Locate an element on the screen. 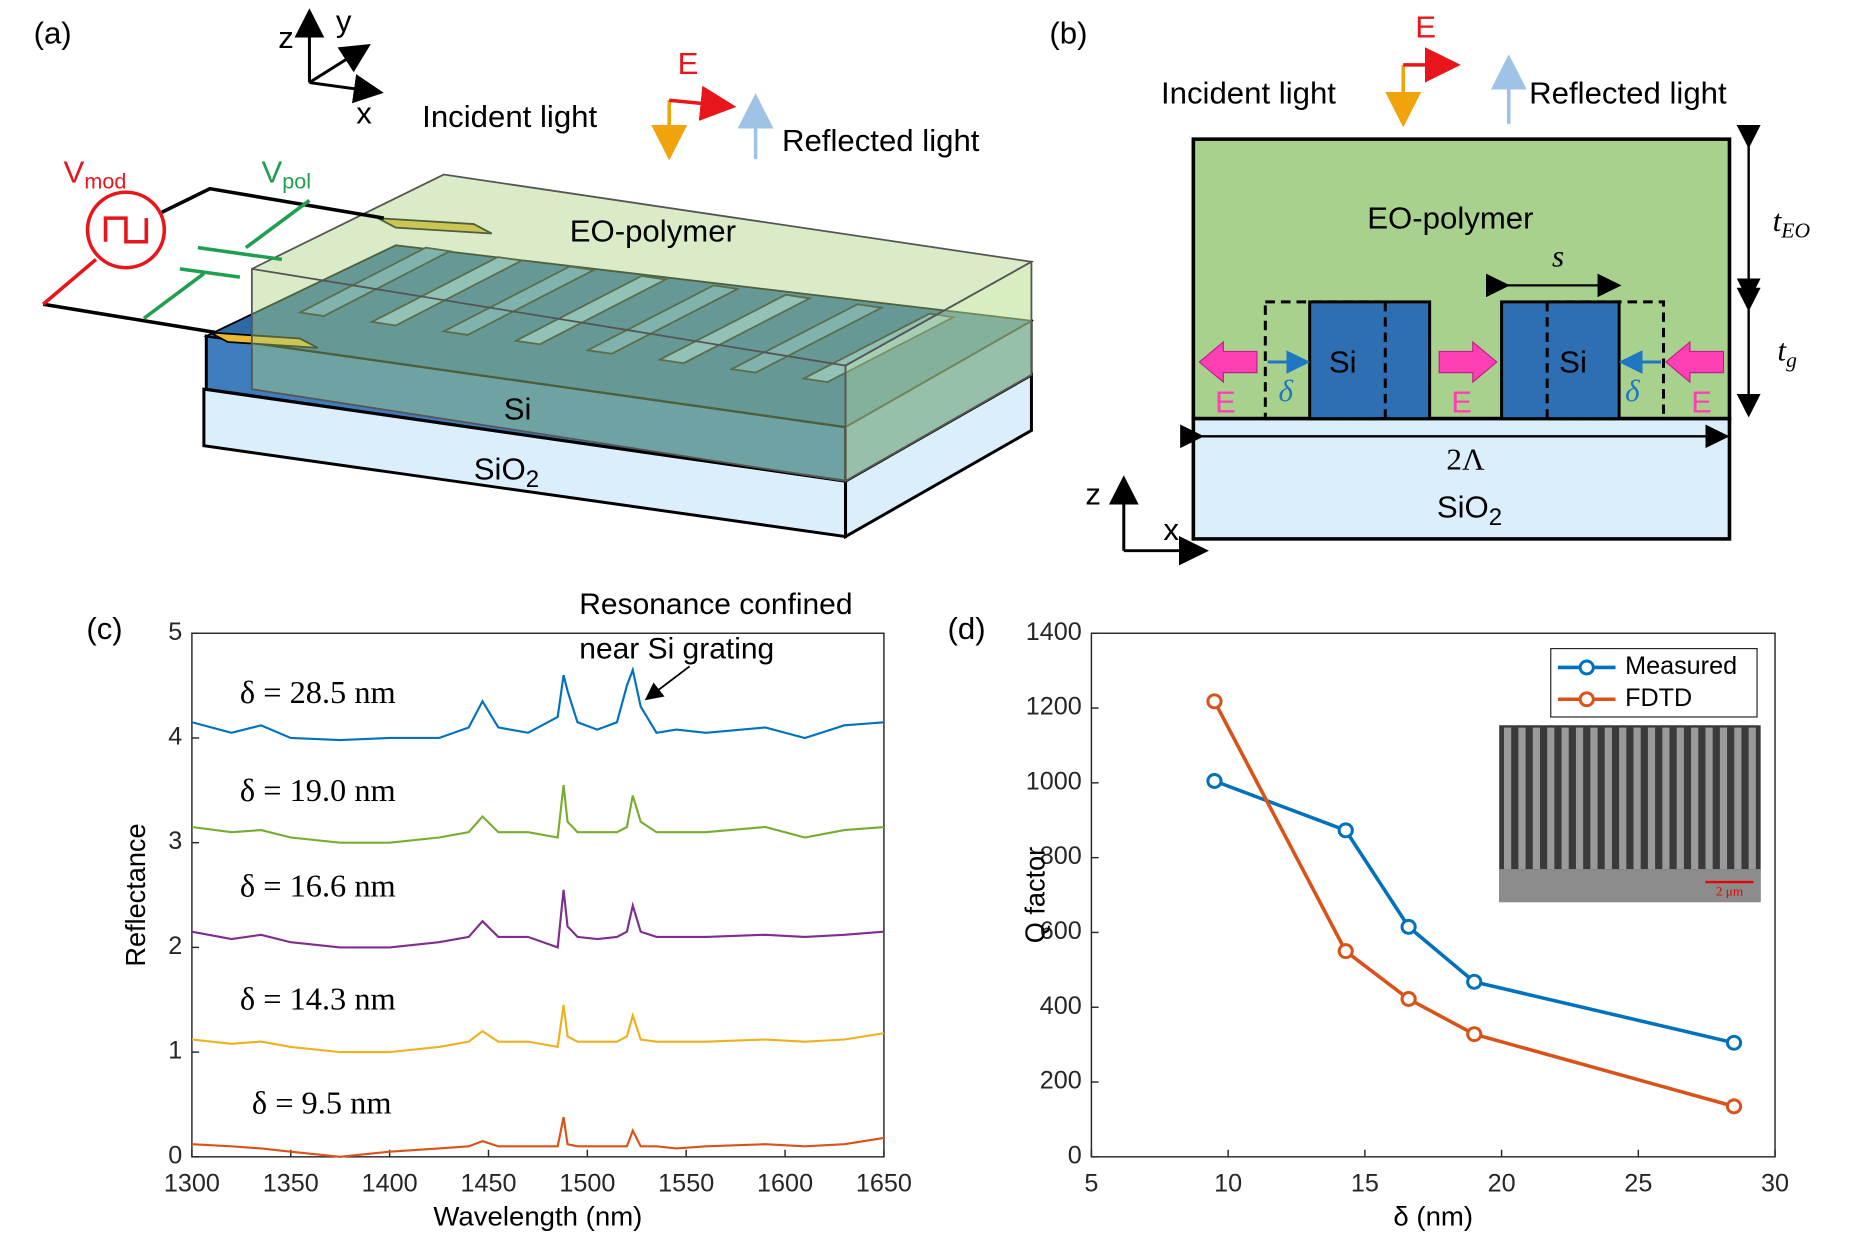 This screenshot has width=1859, height=1250. y-tick-label: 400 is located at coordinates (1061, 1006).